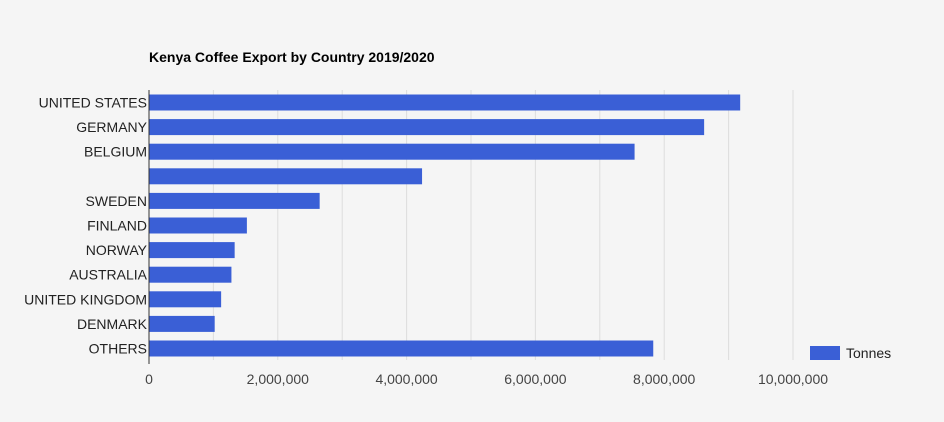  Describe the element at coordinates (117, 226) in the screenshot. I see `category-label: FINLAND` at that location.